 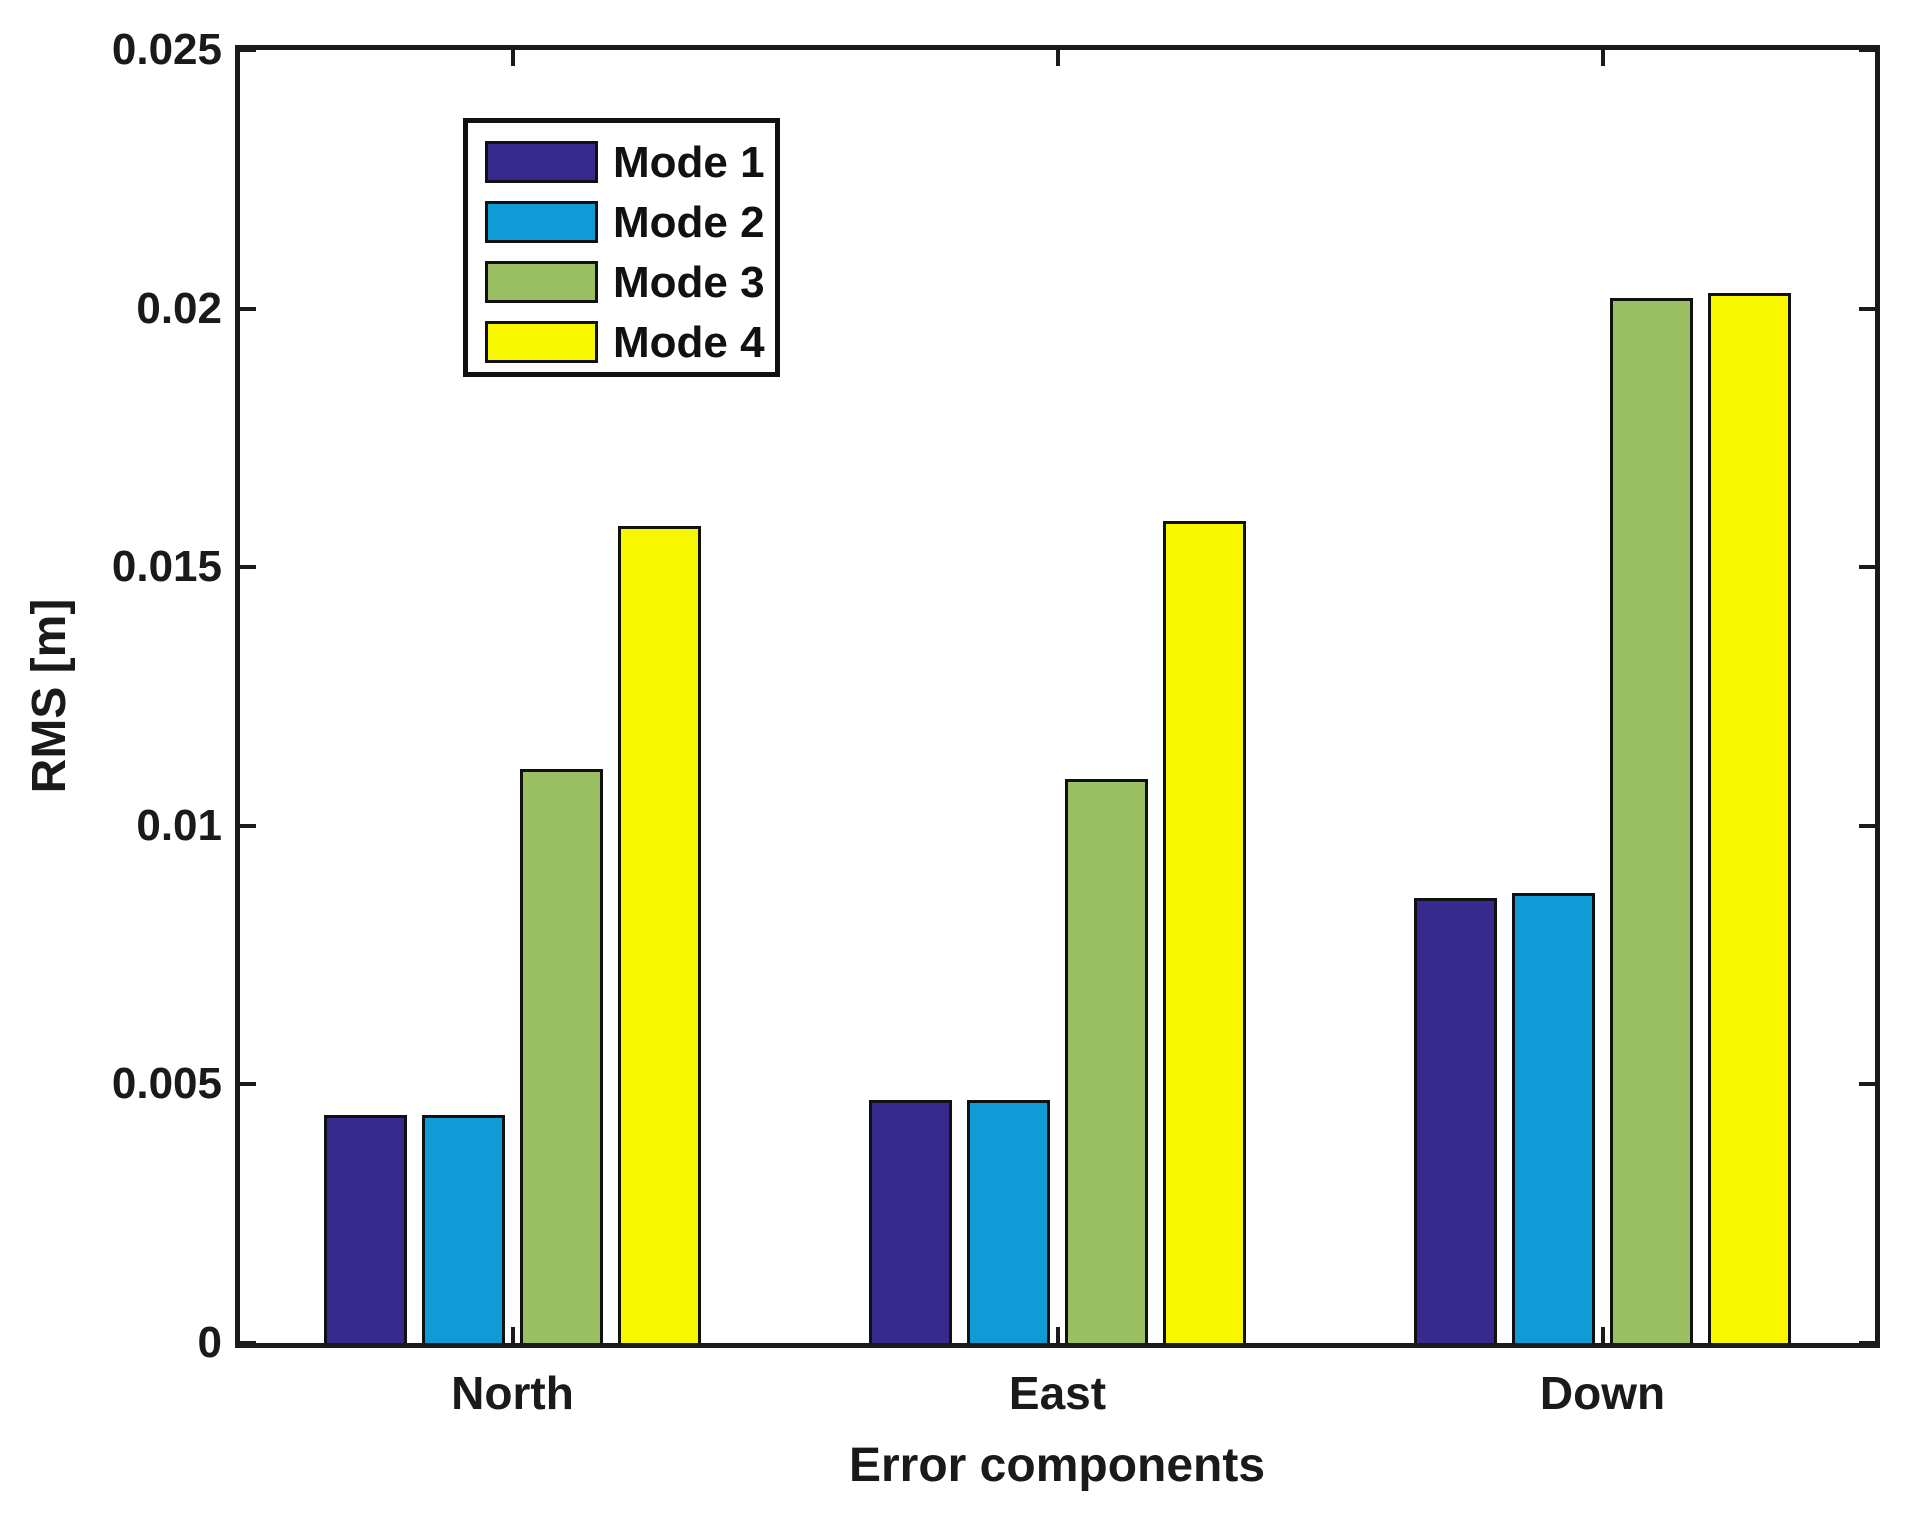 I want to click on x-category-label: Down, so click(x=1602, y=1393).